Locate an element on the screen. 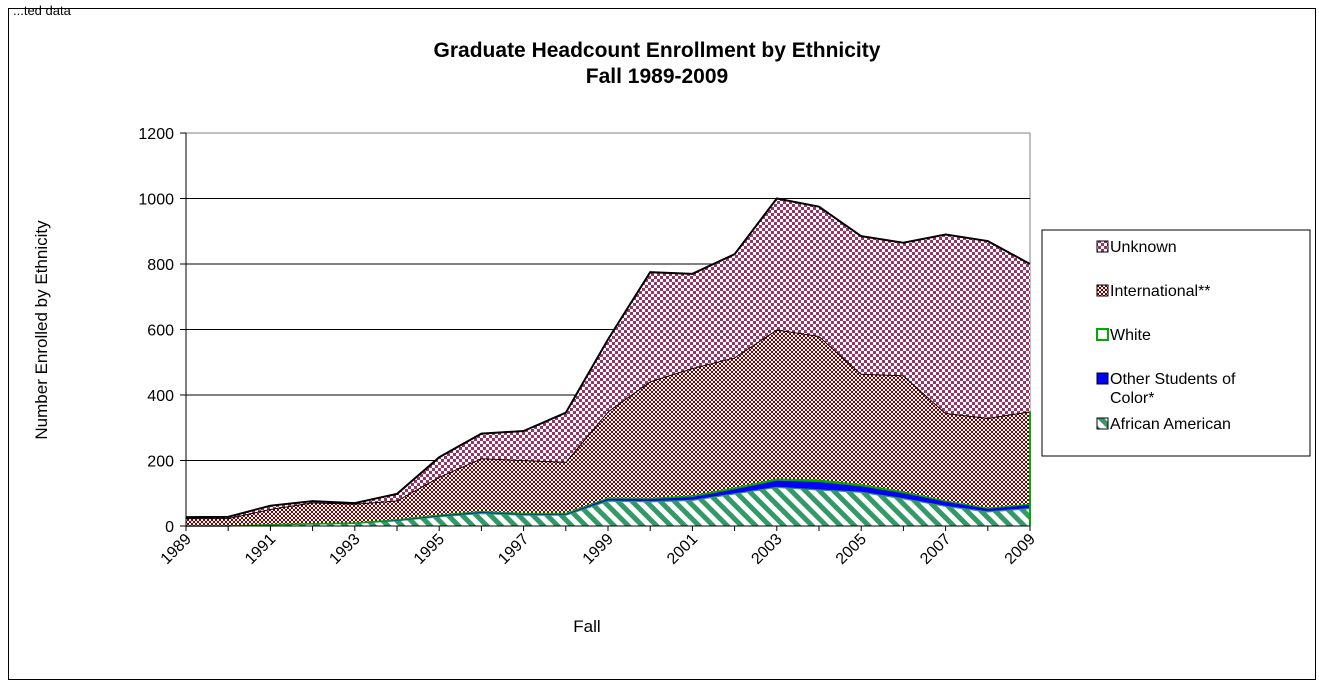 The width and height of the screenshot is (1319, 684). x-axis-title: Fall is located at coordinates (586, 626).